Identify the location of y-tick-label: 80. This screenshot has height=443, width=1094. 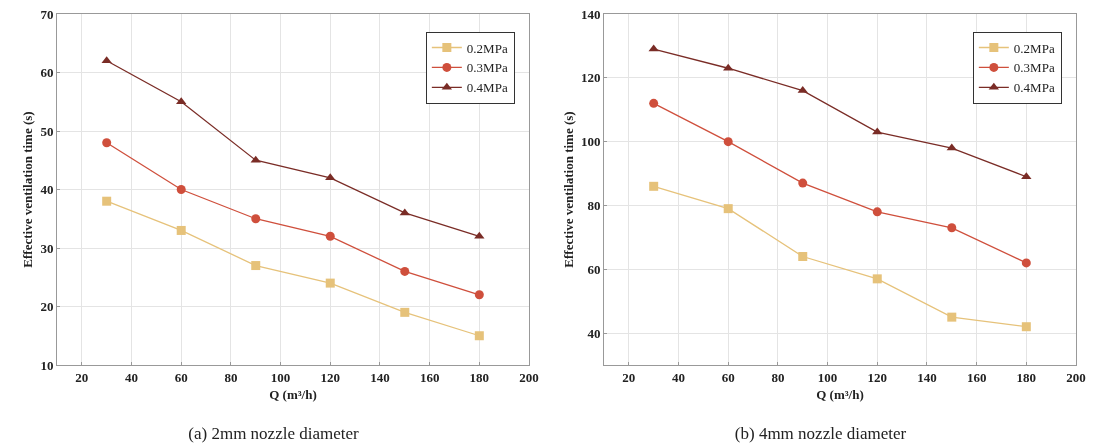
(594, 205).